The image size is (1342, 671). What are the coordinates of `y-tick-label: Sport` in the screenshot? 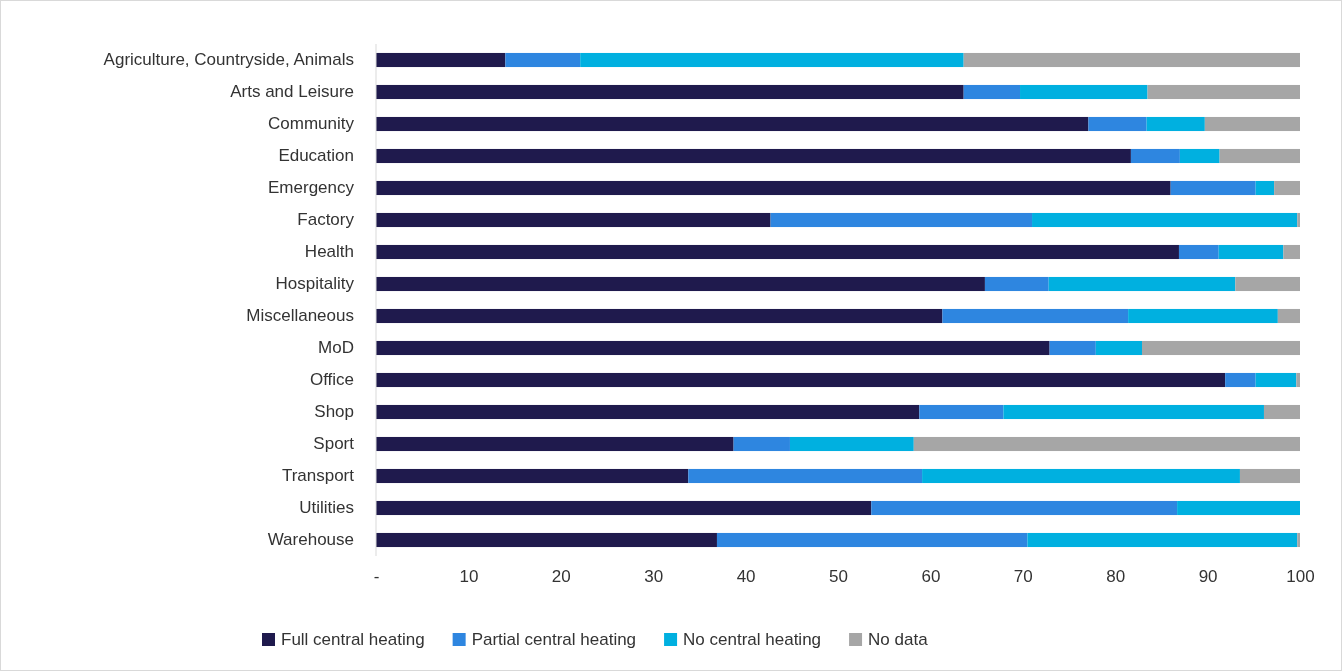 It's located at (334, 444).